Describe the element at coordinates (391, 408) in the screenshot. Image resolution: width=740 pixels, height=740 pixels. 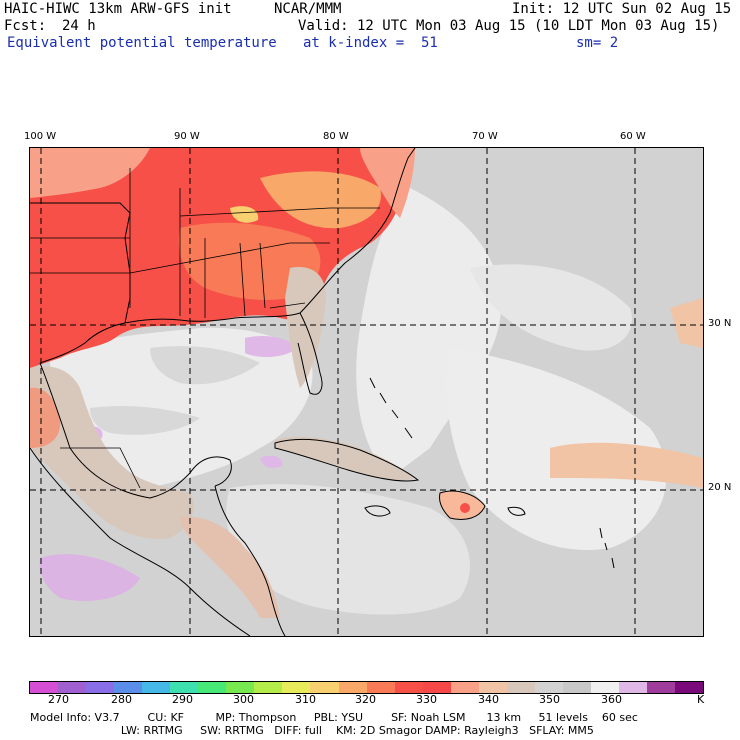
I see `bahamas-outline` at that location.